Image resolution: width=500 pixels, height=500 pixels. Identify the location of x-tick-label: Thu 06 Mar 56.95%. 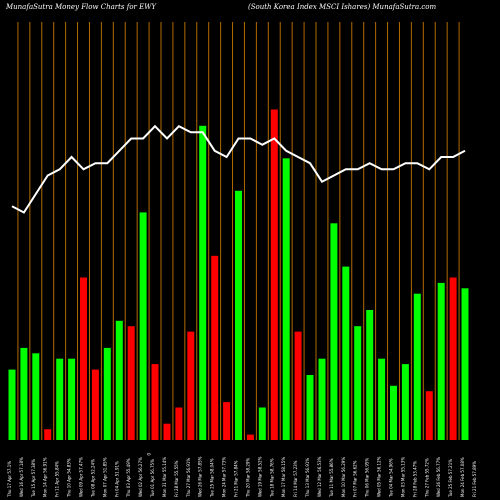
(367, 478).